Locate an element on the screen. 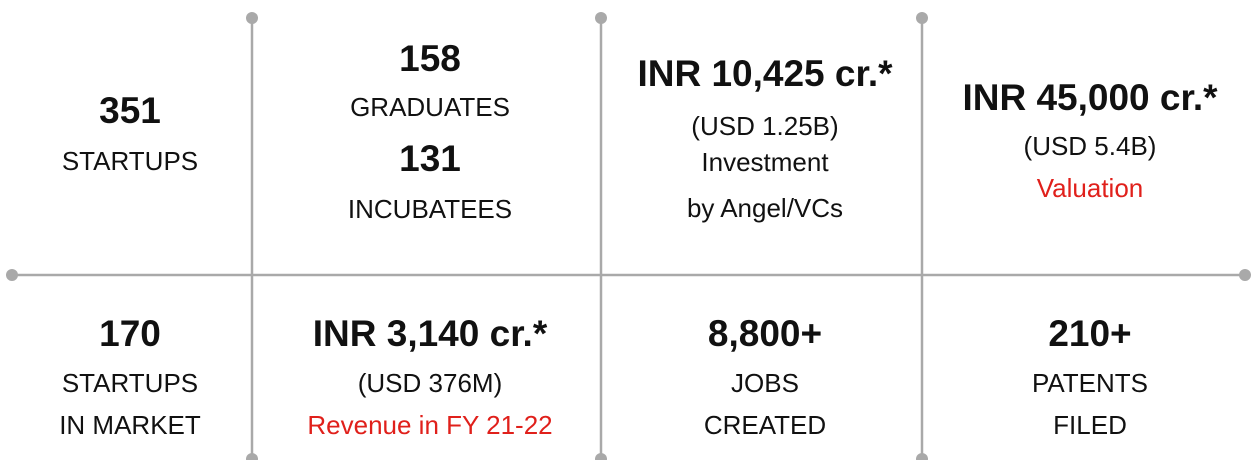 This screenshot has height=460, width=1258. stat-label: by Angel/VCs is located at coordinates (765, 208).